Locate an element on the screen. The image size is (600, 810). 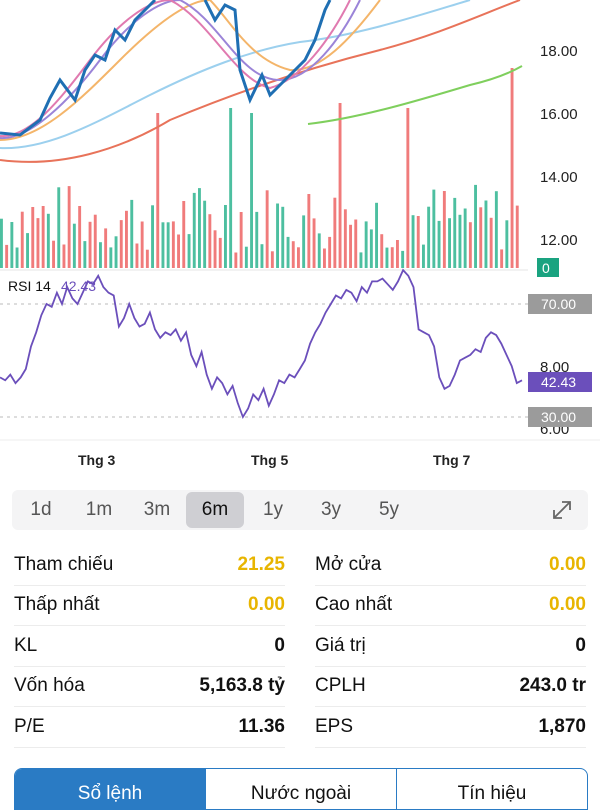
x-axis-tick: Thg 3 is located at coordinates (97, 460).